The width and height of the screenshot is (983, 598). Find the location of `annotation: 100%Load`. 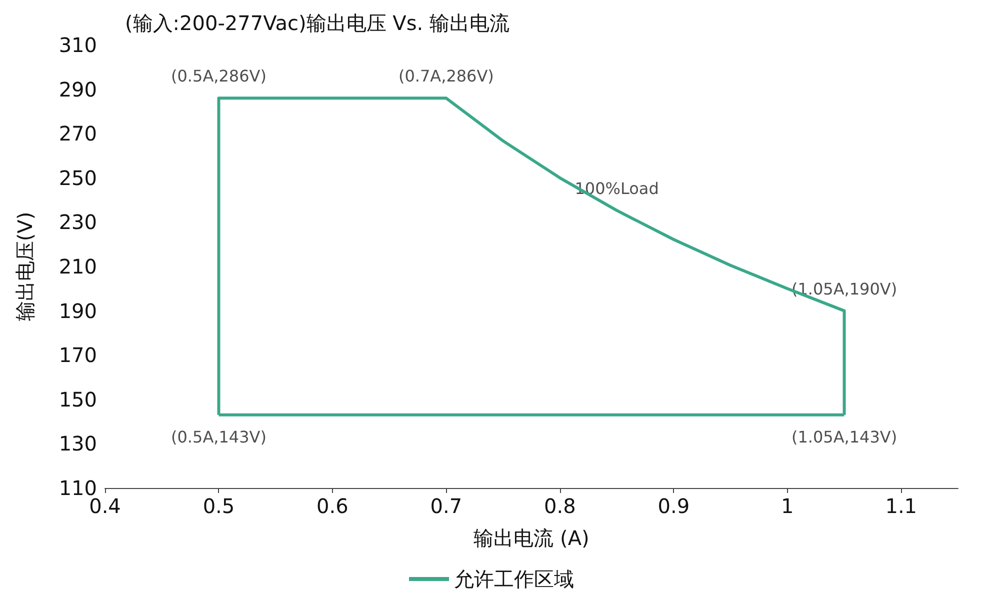

annotation: 100%Load is located at coordinates (616, 188).